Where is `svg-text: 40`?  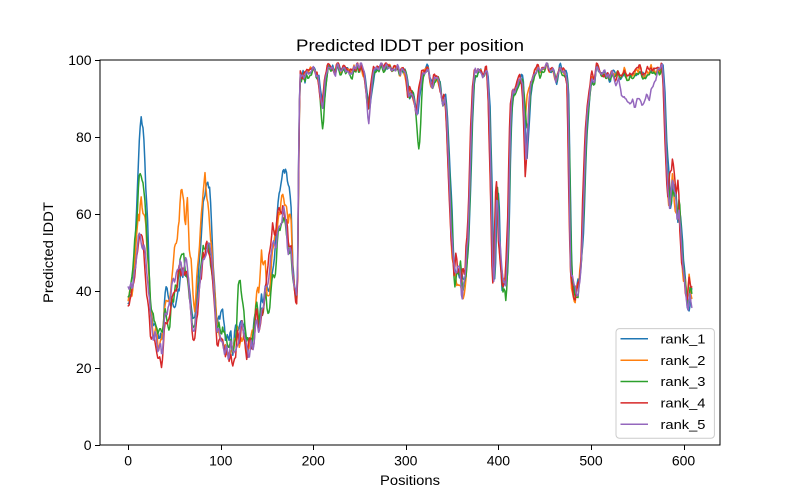
svg-text: 40 is located at coordinates (84, 291).